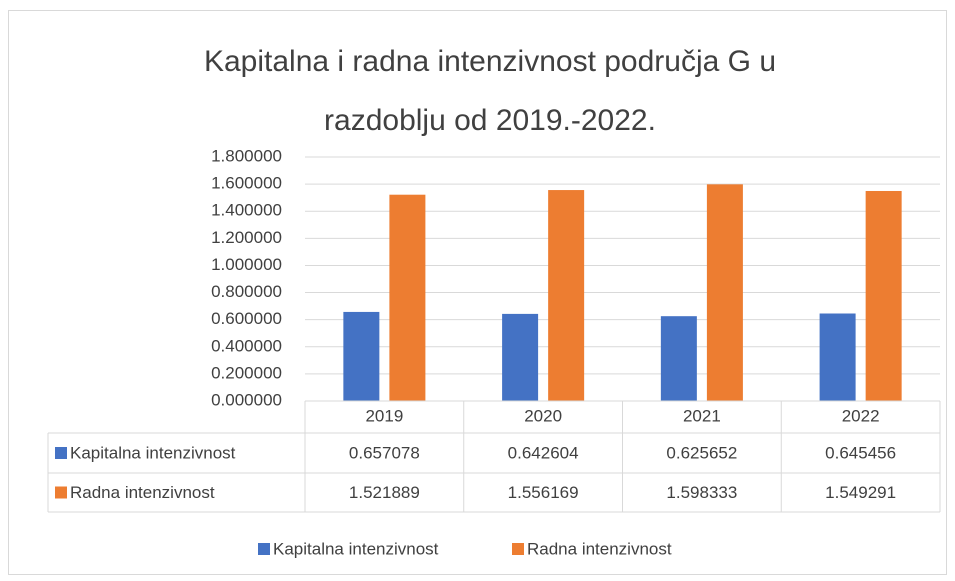 This screenshot has height=581, width=955. I want to click on y-tick-label: 1.600000, so click(246, 183).